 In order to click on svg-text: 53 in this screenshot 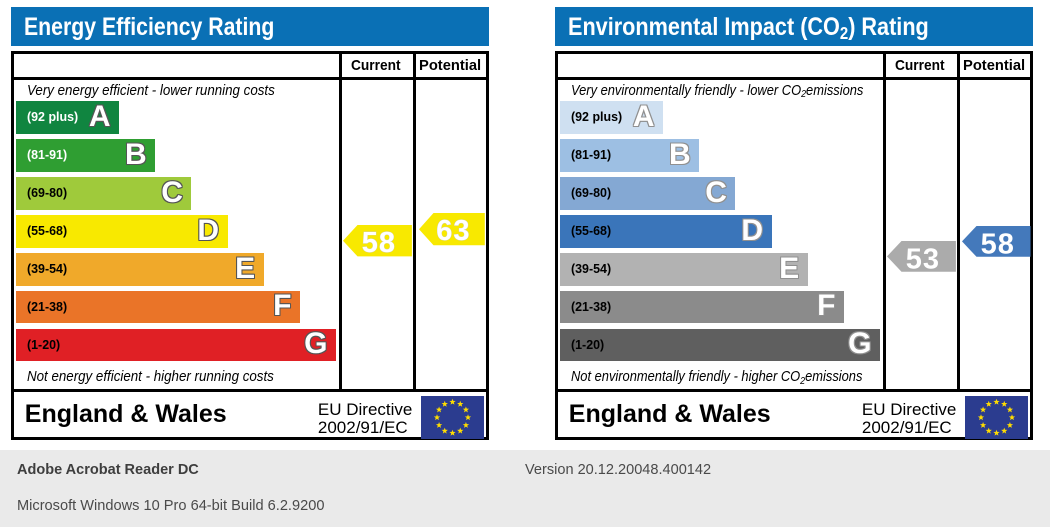, I will do `click(922, 260)`.